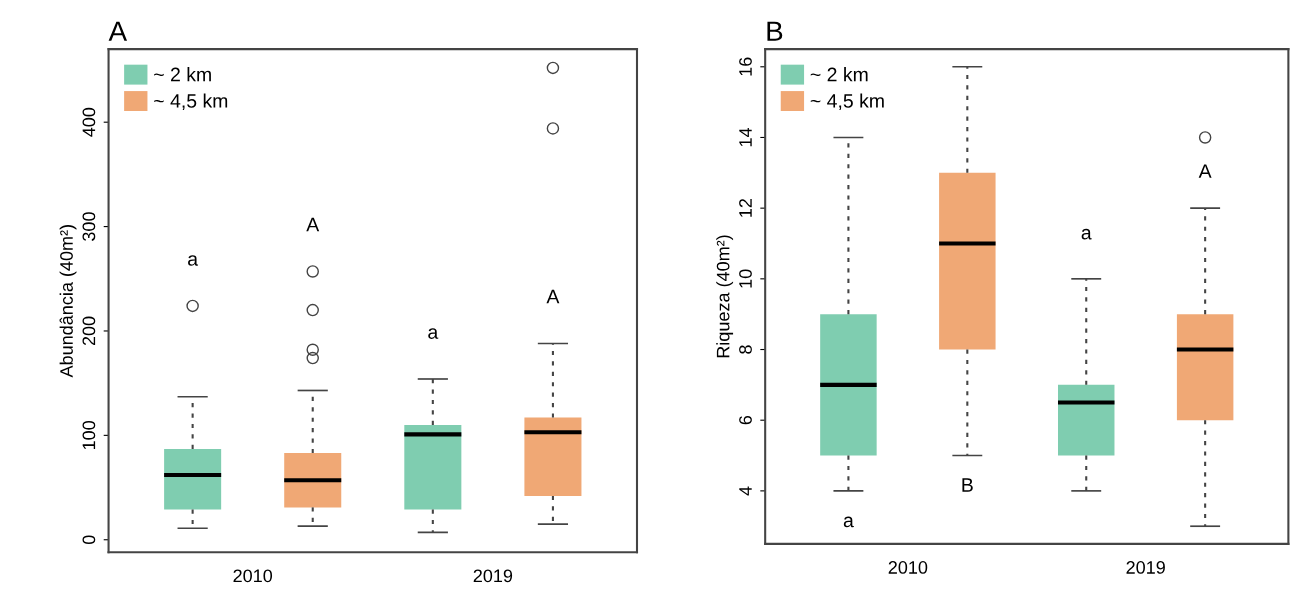 The width and height of the screenshot is (1308, 599). Describe the element at coordinates (745, 491) in the screenshot. I see `y-tick-label: 4` at that location.